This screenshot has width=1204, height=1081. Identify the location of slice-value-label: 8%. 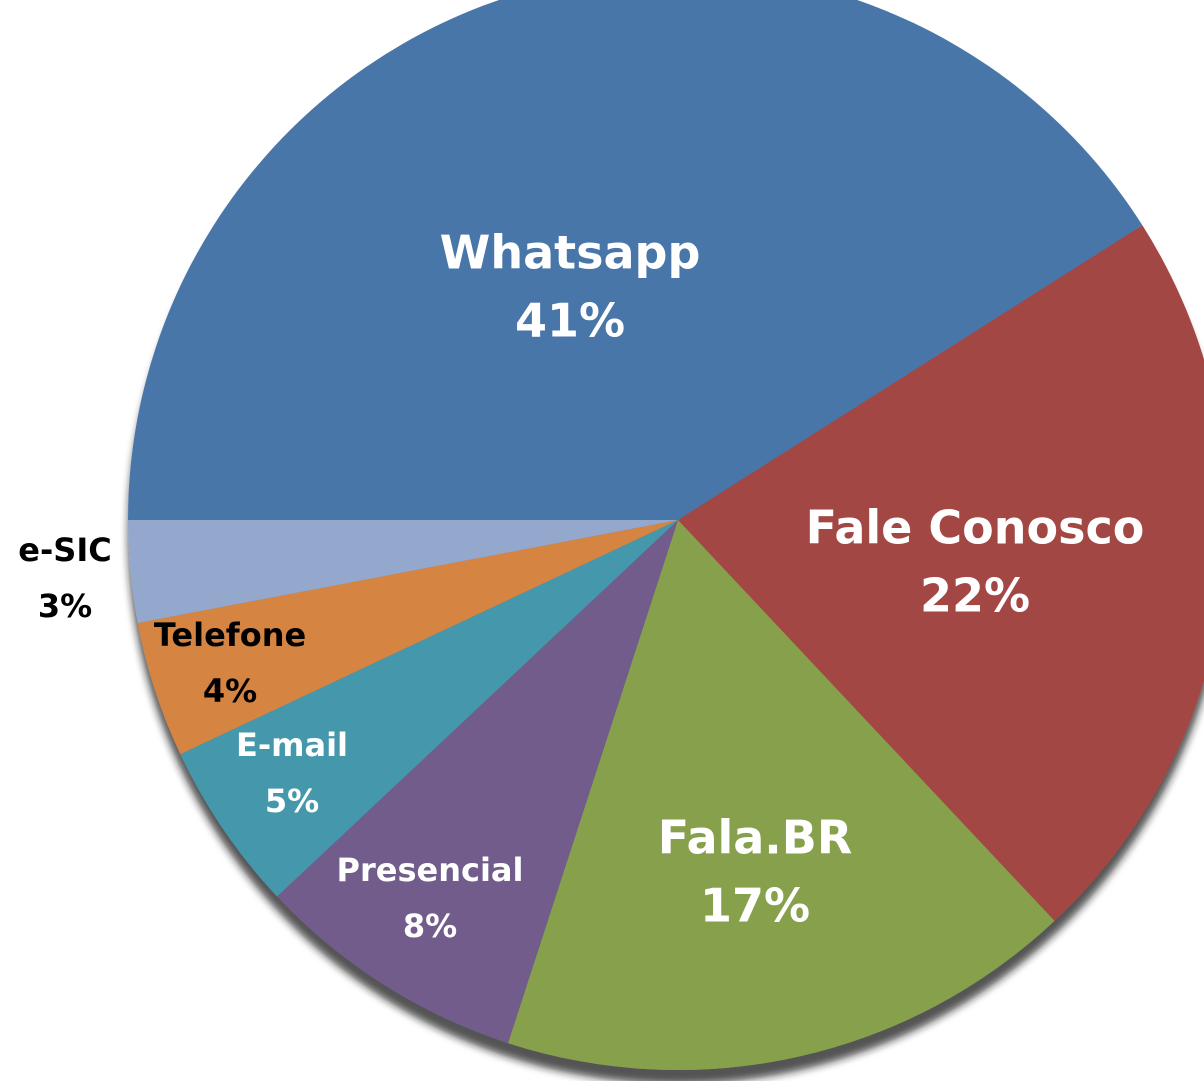
(430, 926).